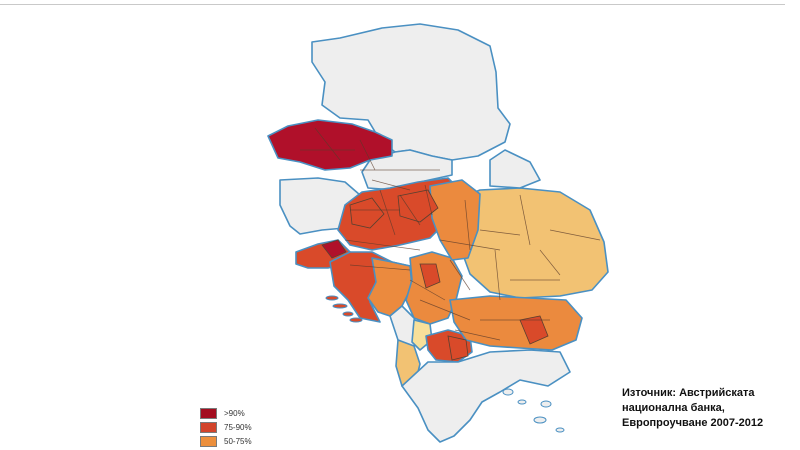 The width and height of the screenshot is (800, 450). What do you see at coordinates (534, 330) in the screenshot?
I see `hotspot-bulgaria` at bounding box center [534, 330].